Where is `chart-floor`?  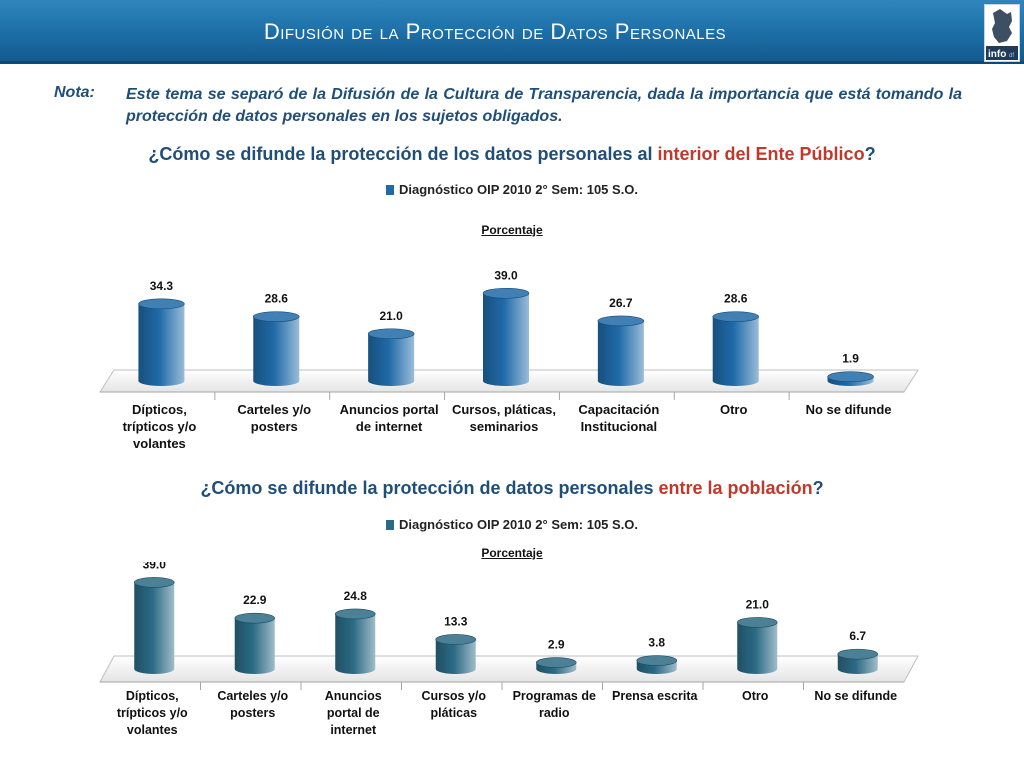 chart-floor is located at coordinates (509, 669).